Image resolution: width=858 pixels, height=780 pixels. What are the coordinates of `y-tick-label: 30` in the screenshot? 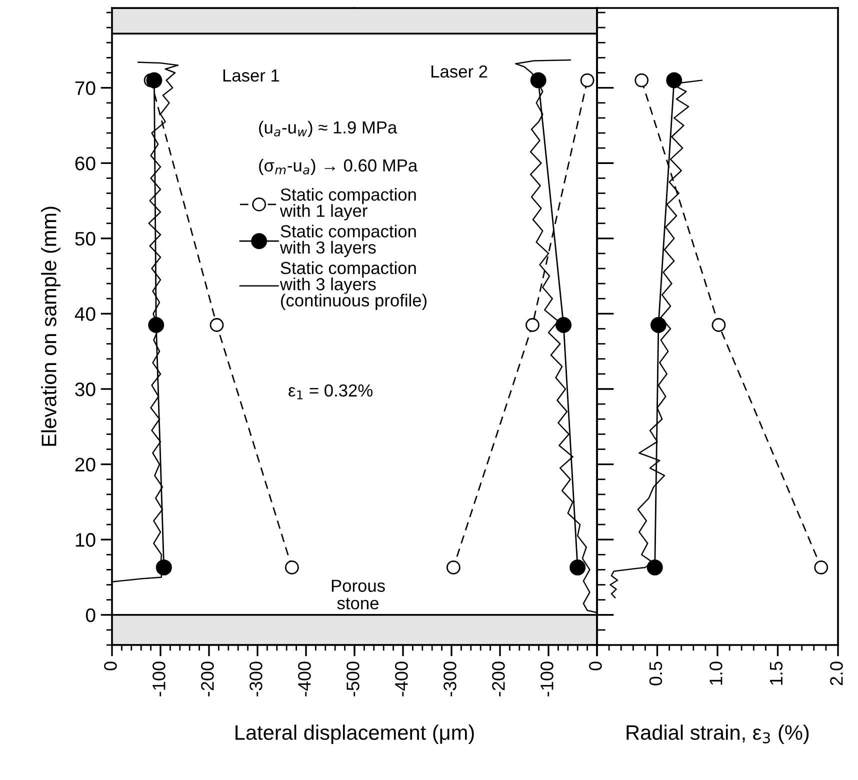 It's located at (85, 389).